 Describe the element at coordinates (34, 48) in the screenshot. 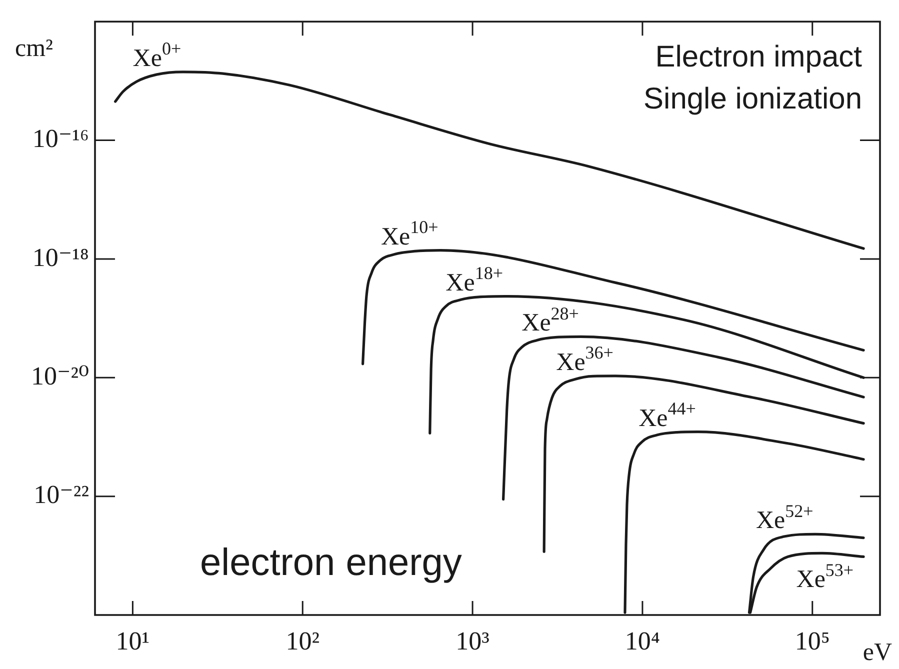

I see `y-axis-title: cm²` at that location.